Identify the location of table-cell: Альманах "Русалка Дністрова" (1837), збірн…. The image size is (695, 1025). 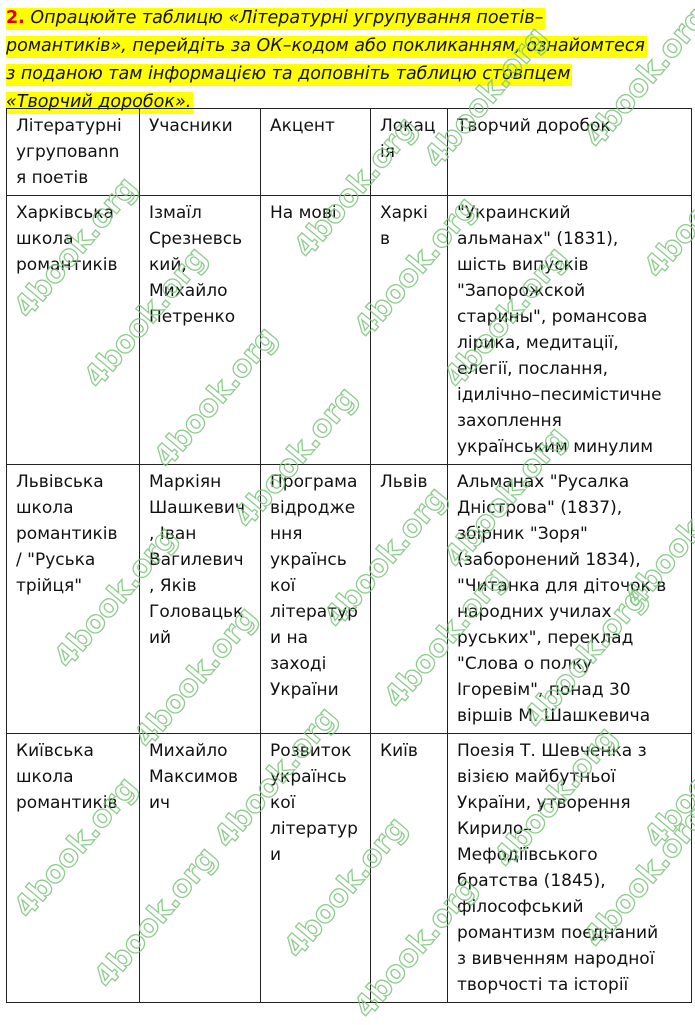
(569, 599).